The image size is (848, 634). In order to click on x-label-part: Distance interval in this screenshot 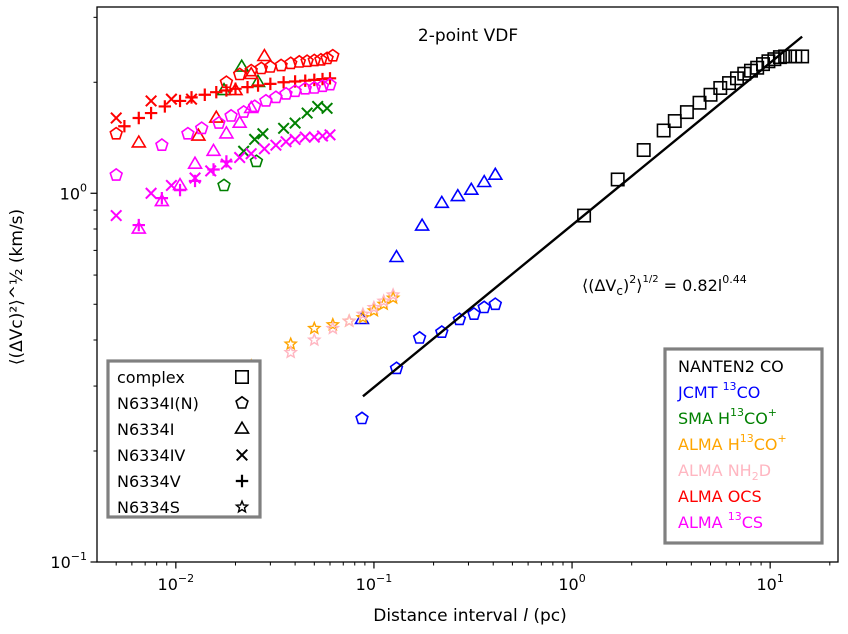, I will do `click(448, 616)`.